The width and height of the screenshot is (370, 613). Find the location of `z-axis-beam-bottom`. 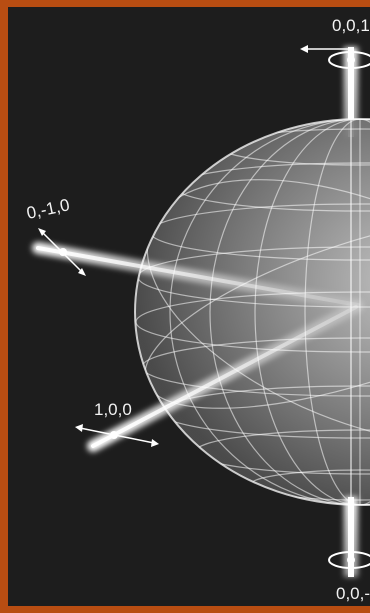

z-axis-beam-bottom is located at coordinates (351, 537).